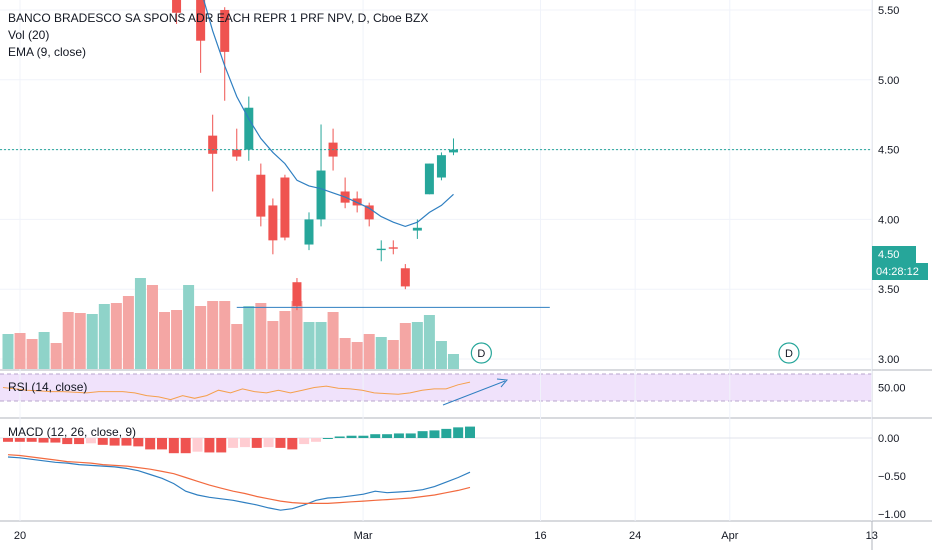 Image resolution: width=932 pixels, height=550 pixels. I want to click on marker-letter: D, so click(789, 354).